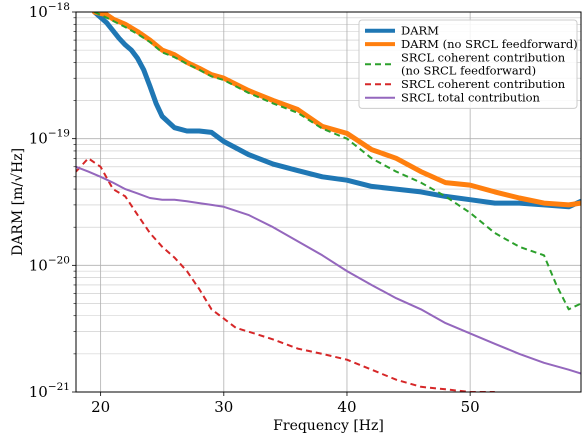 This screenshot has height=434, width=582. What do you see at coordinates (420, 31) in the screenshot?
I see `legend-label-0: DARM` at bounding box center [420, 31].